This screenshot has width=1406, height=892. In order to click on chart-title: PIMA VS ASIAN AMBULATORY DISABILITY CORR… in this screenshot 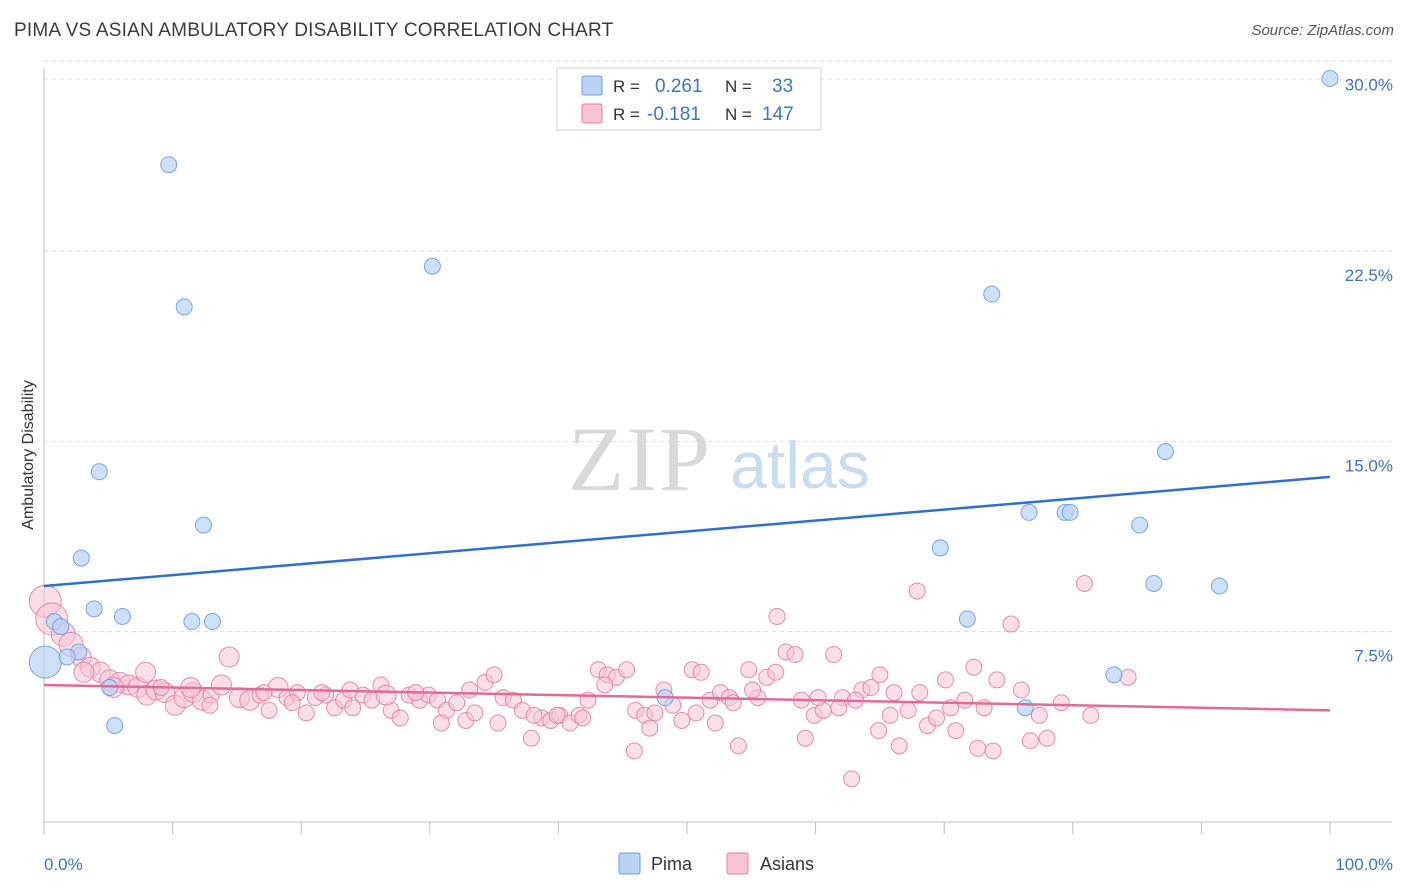, I will do `click(314, 30)`.